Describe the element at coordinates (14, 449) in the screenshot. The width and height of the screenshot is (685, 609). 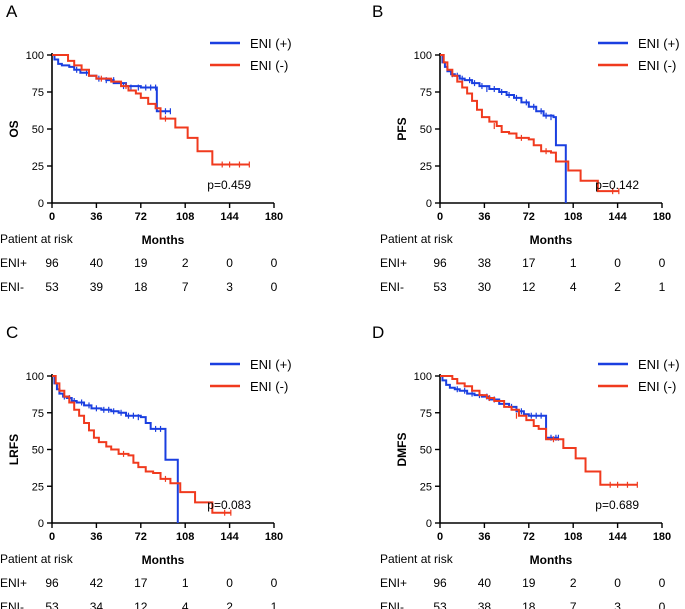
I see `y-axis-label: LRFS` at that location.